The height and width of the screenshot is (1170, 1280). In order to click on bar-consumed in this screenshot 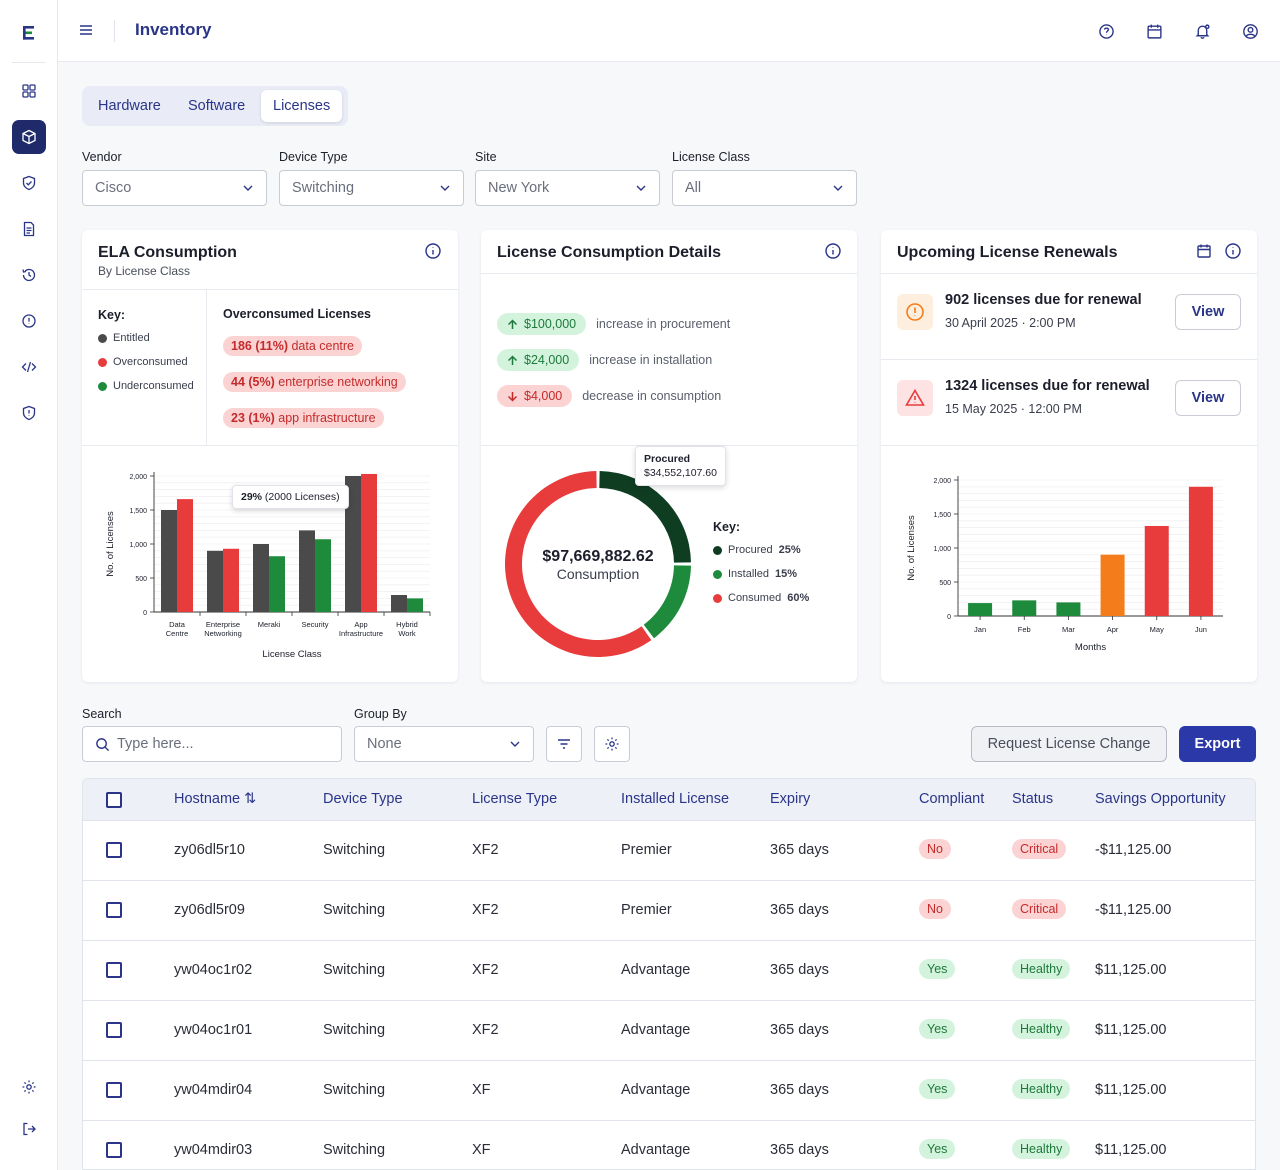, I will do `click(277, 584)`.